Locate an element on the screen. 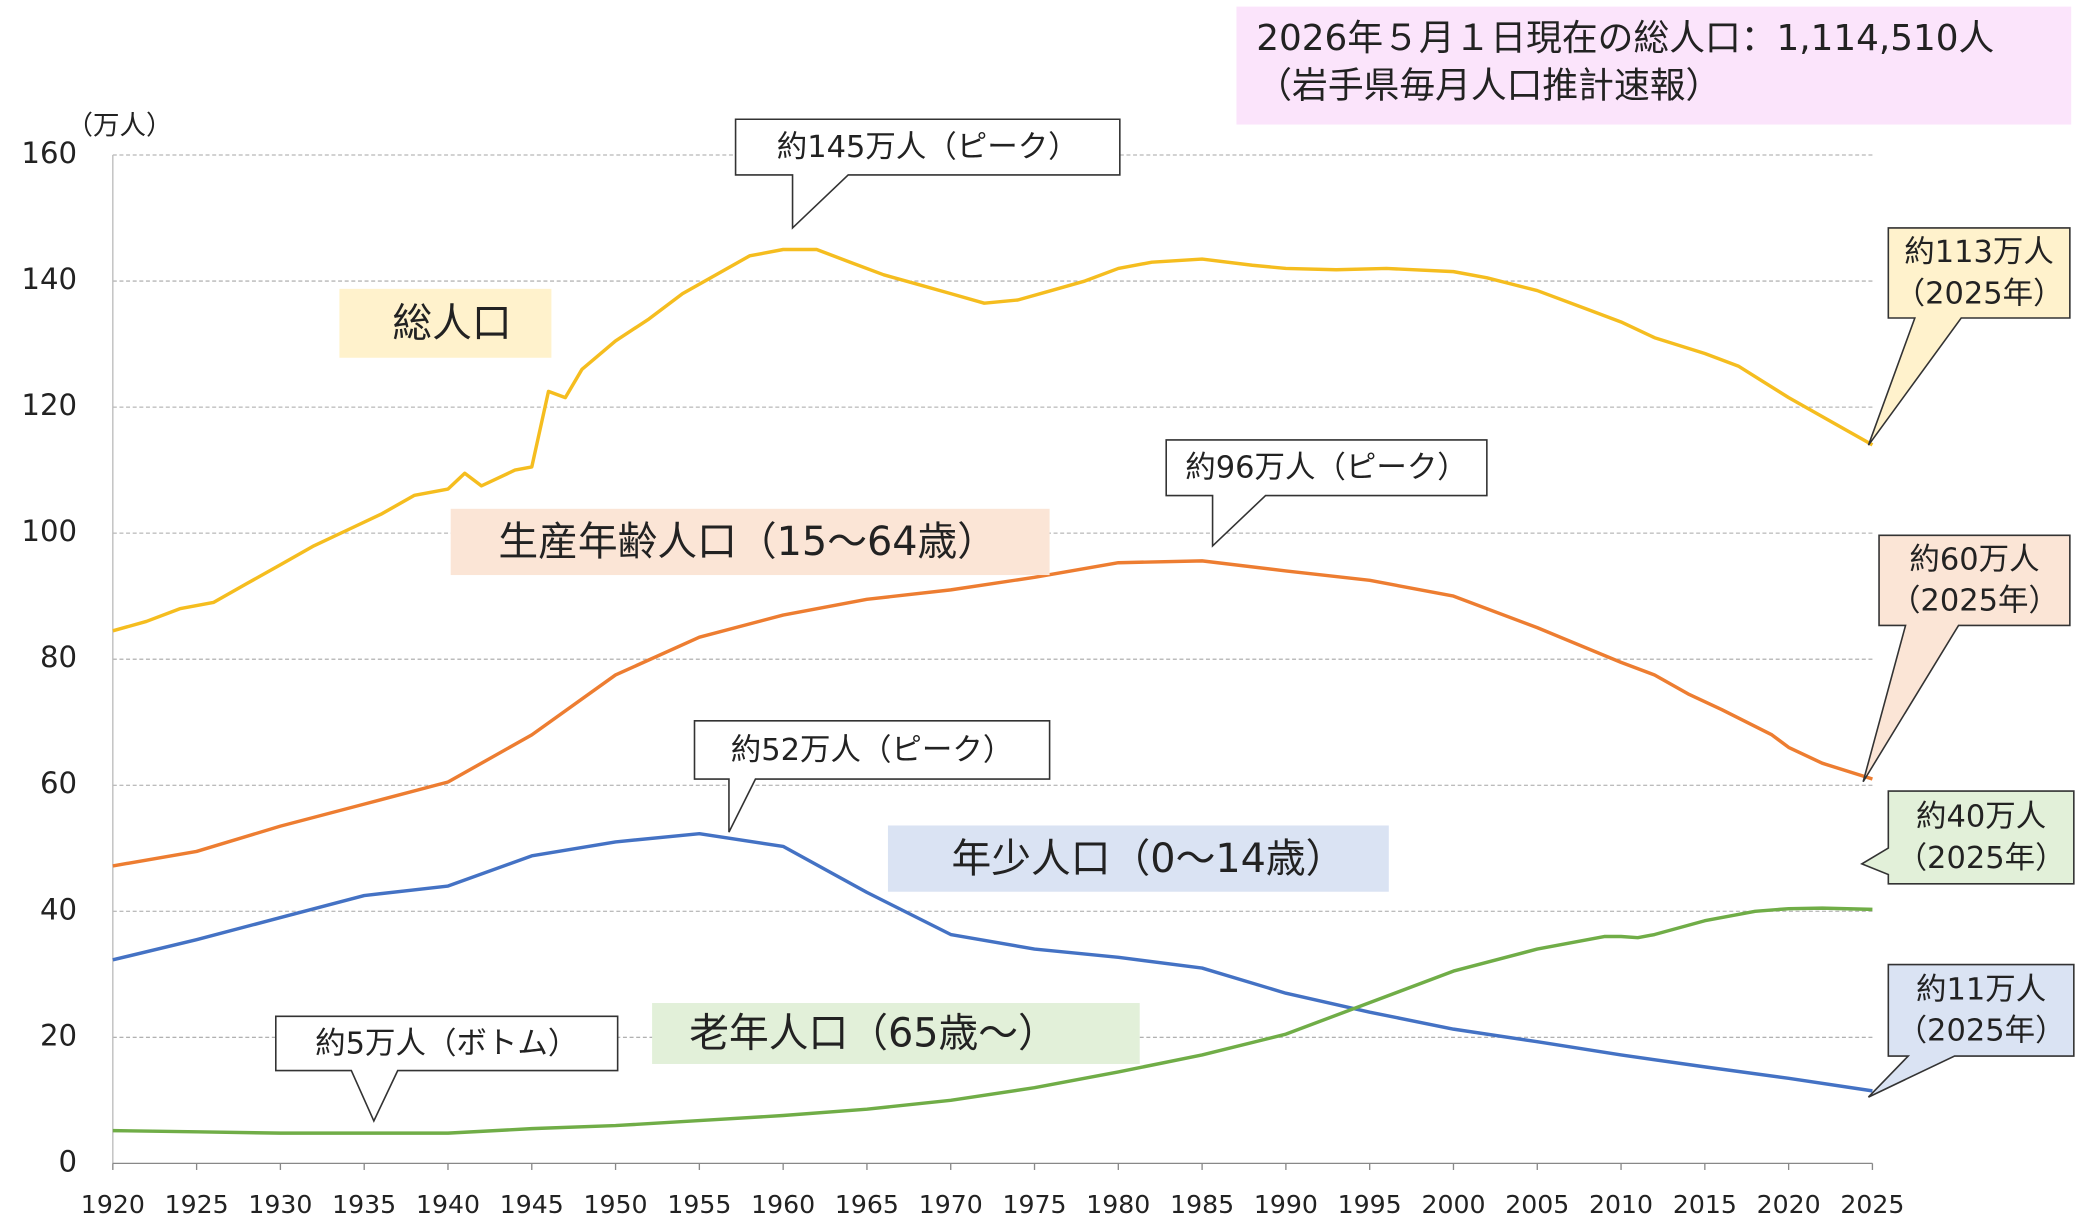 The image size is (2078, 1219). x-tick-label: 1975 is located at coordinates (1035, 1204).